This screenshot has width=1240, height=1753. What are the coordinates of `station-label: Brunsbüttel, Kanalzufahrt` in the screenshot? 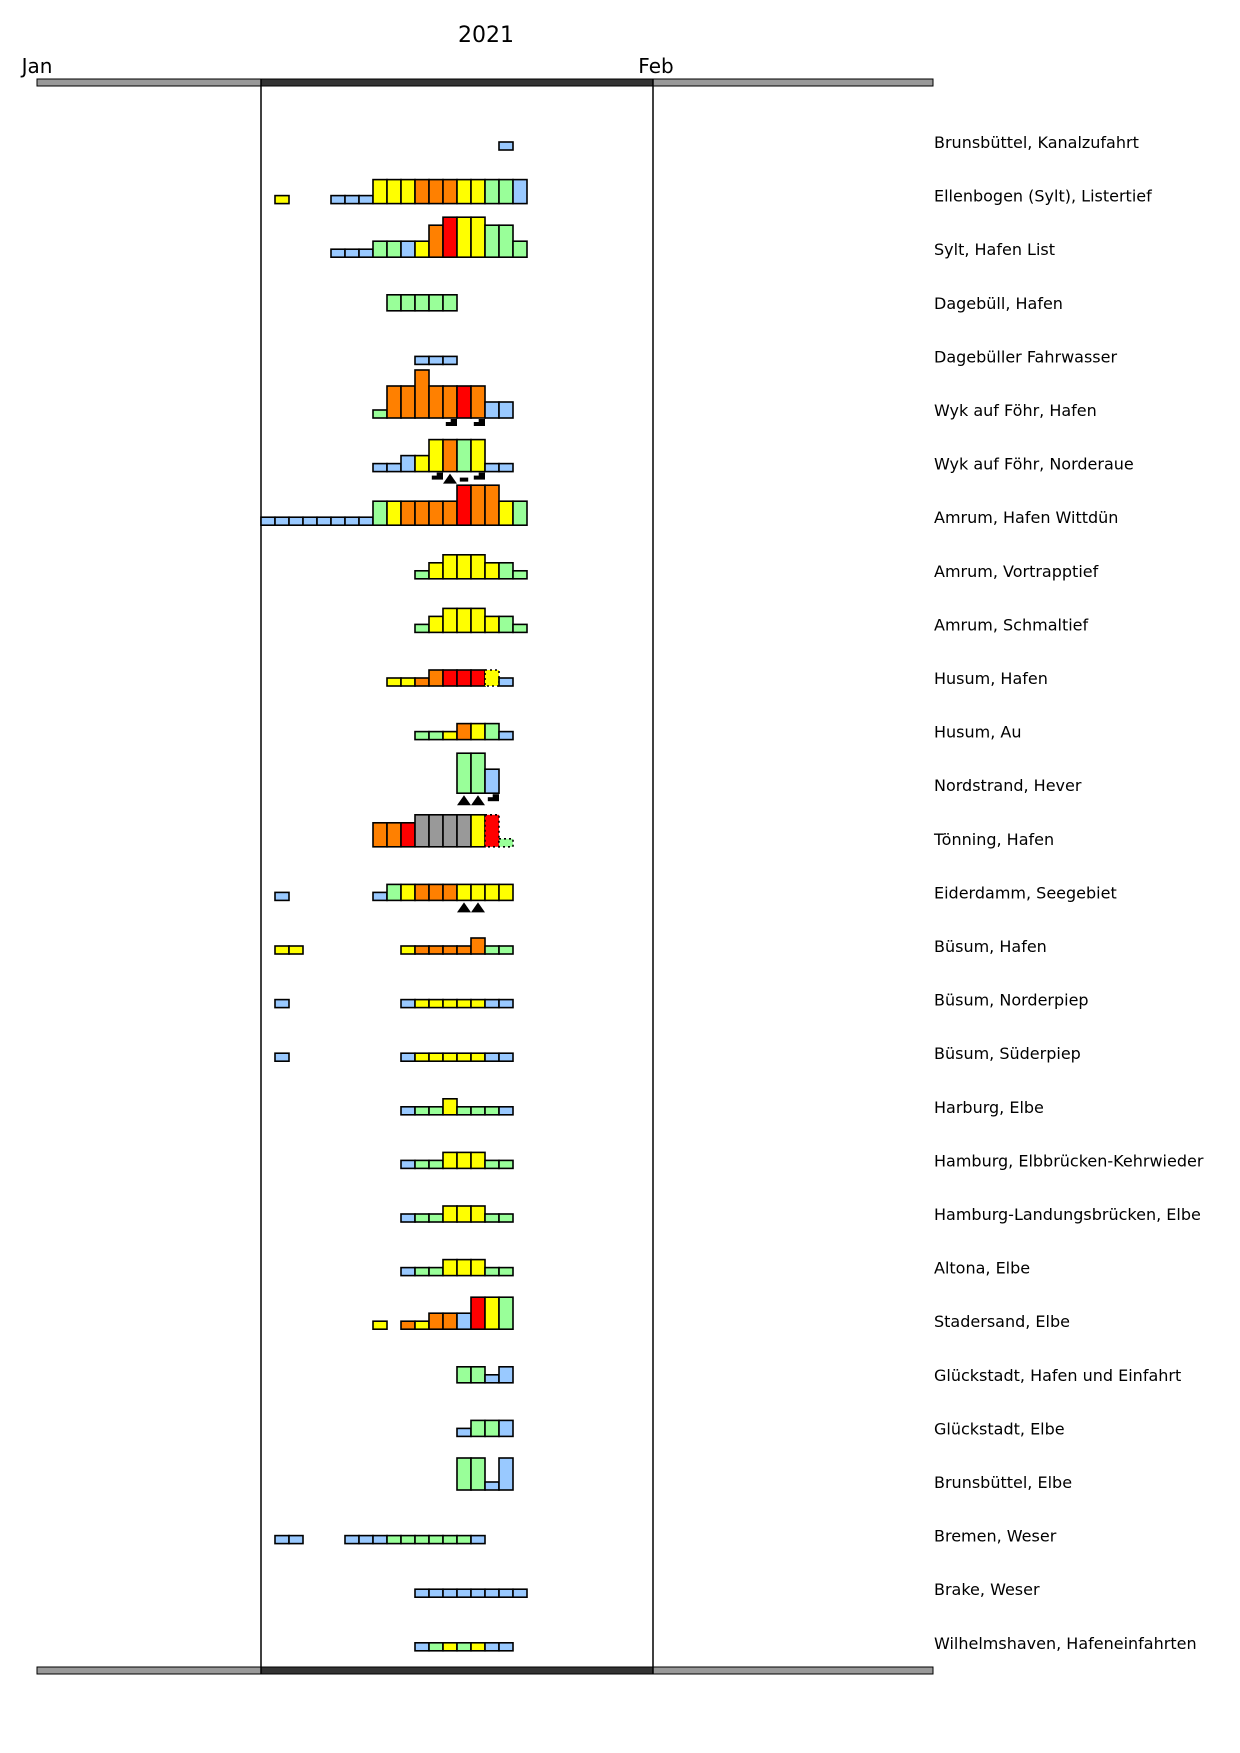 It's located at (1036, 142).